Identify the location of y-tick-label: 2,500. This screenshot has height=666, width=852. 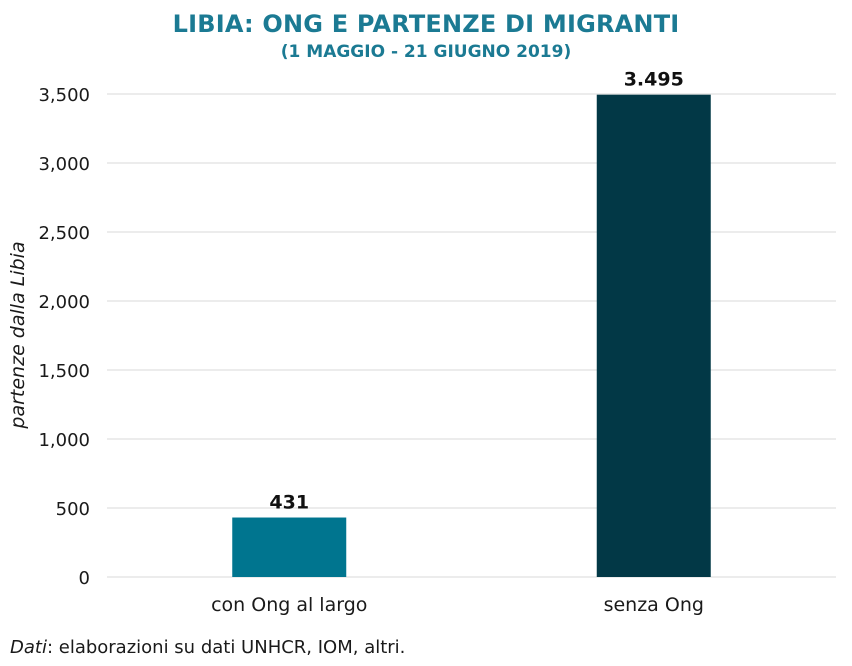
(64, 233).